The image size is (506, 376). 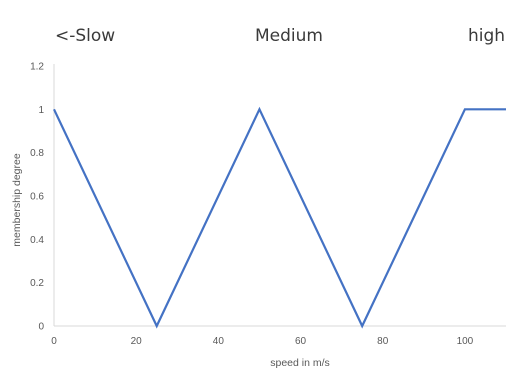 I want to click on x-axis-title: speed in m/s, so click(x=300, y=363).